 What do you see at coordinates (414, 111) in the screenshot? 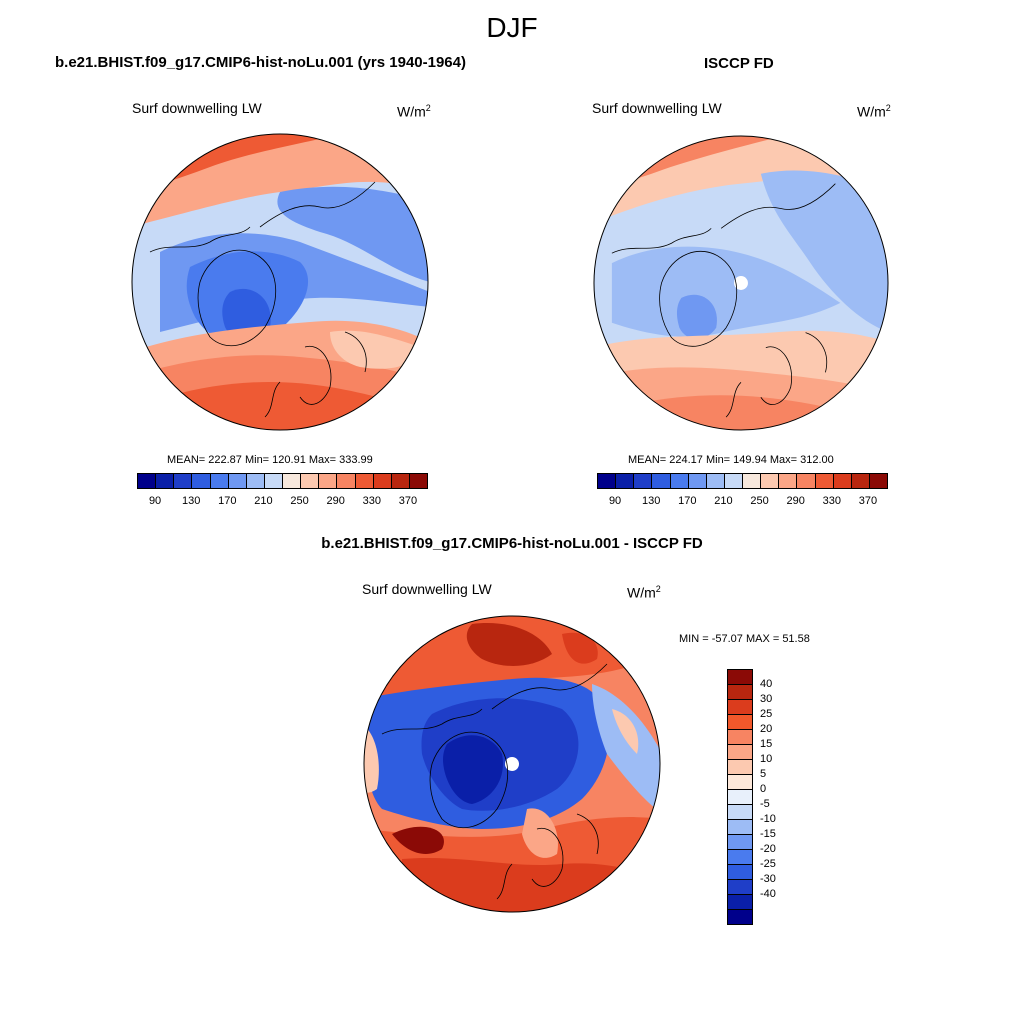
I see `panel-left-units: W/m2` at bounding box center [414, 111].